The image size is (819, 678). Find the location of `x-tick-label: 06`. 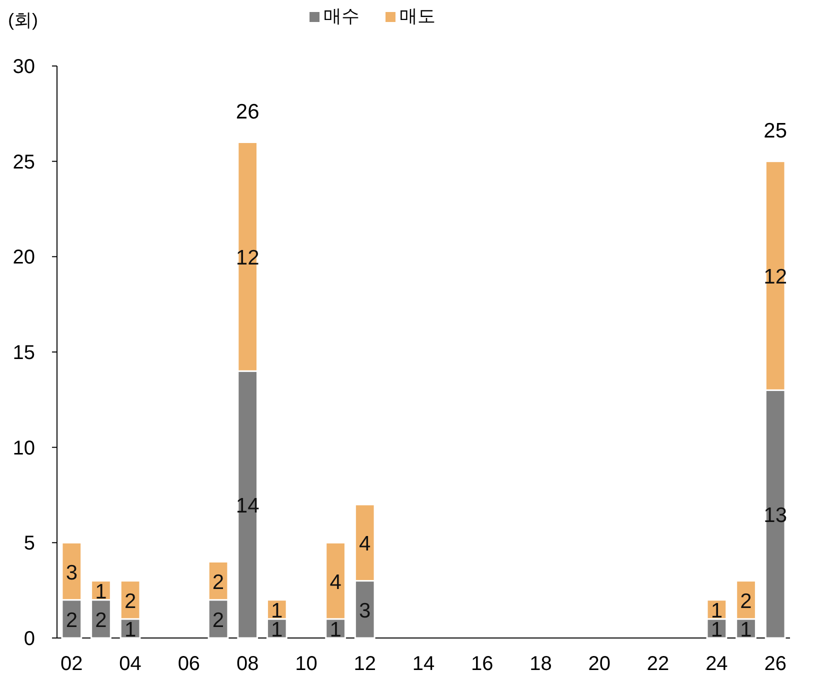

x-tick-label: 06 is located at coordinates (189, 664).